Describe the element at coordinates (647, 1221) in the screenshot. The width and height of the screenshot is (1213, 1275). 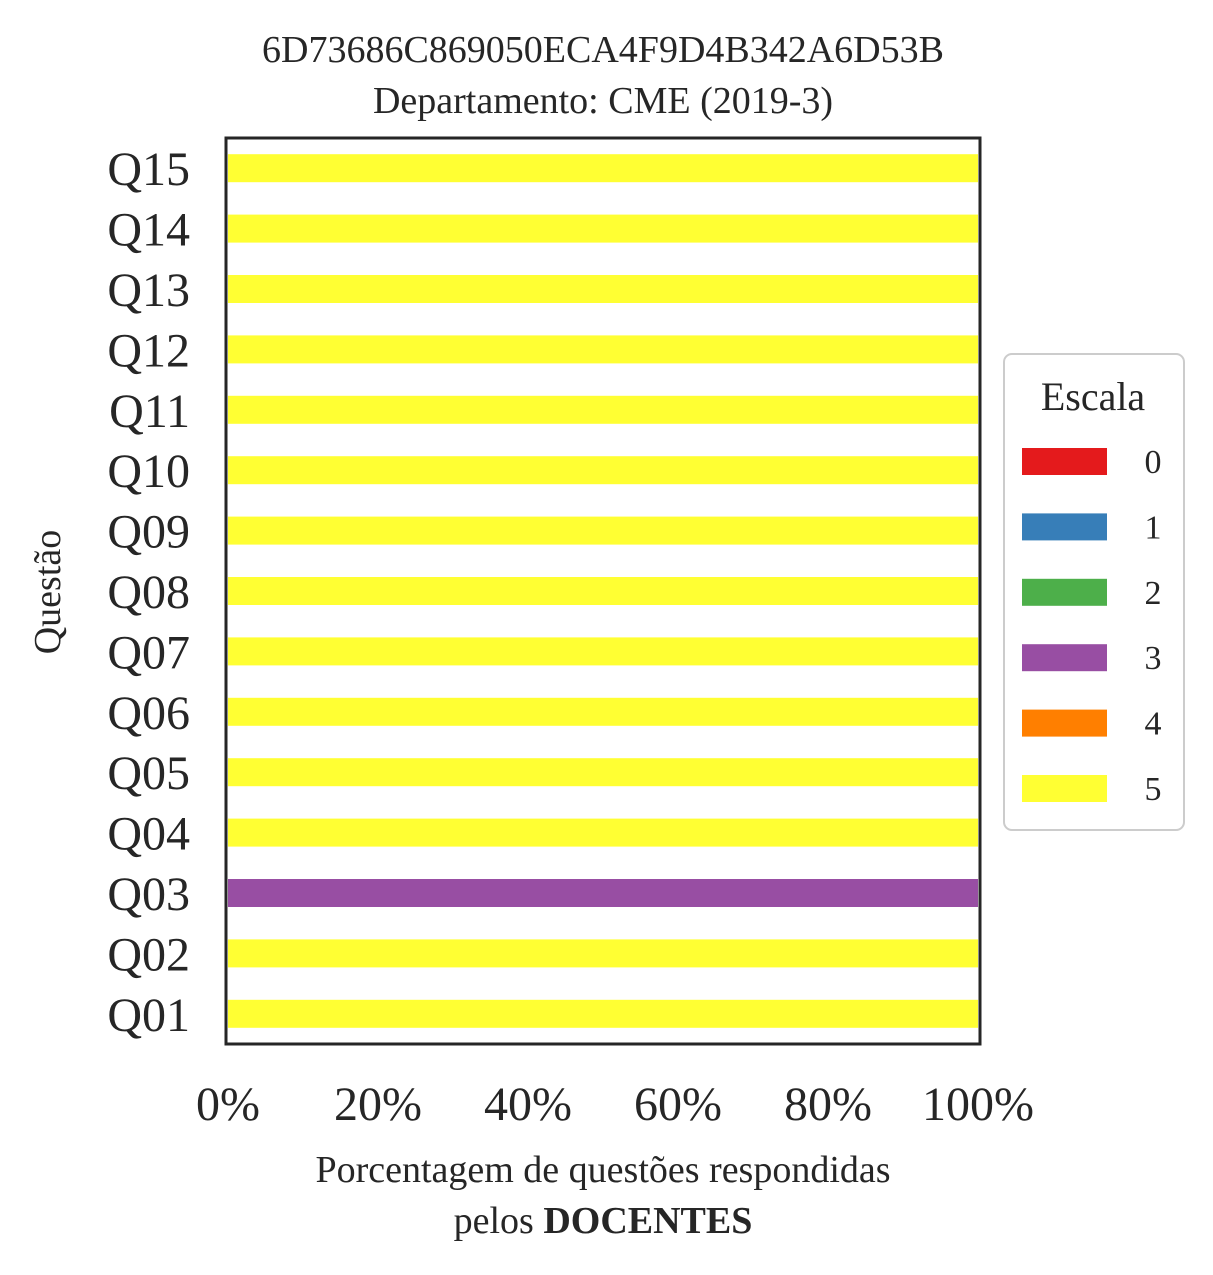
I see `x-axis-label-bold: DOCENTES` at that location.